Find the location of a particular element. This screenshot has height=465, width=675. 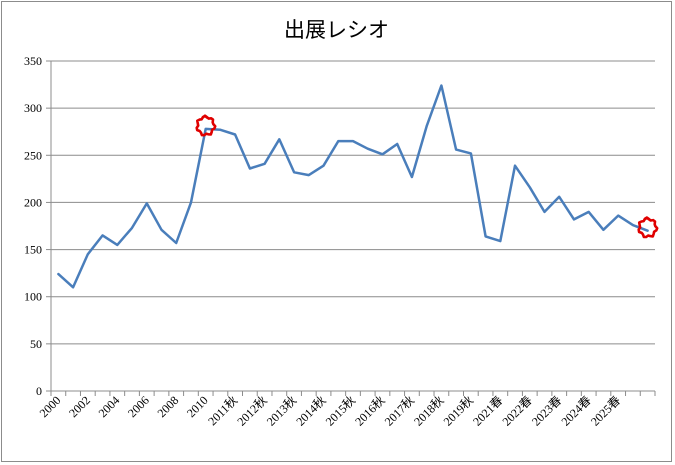

x-tick-label: 2017秋 is located at coordinates (399, 410).